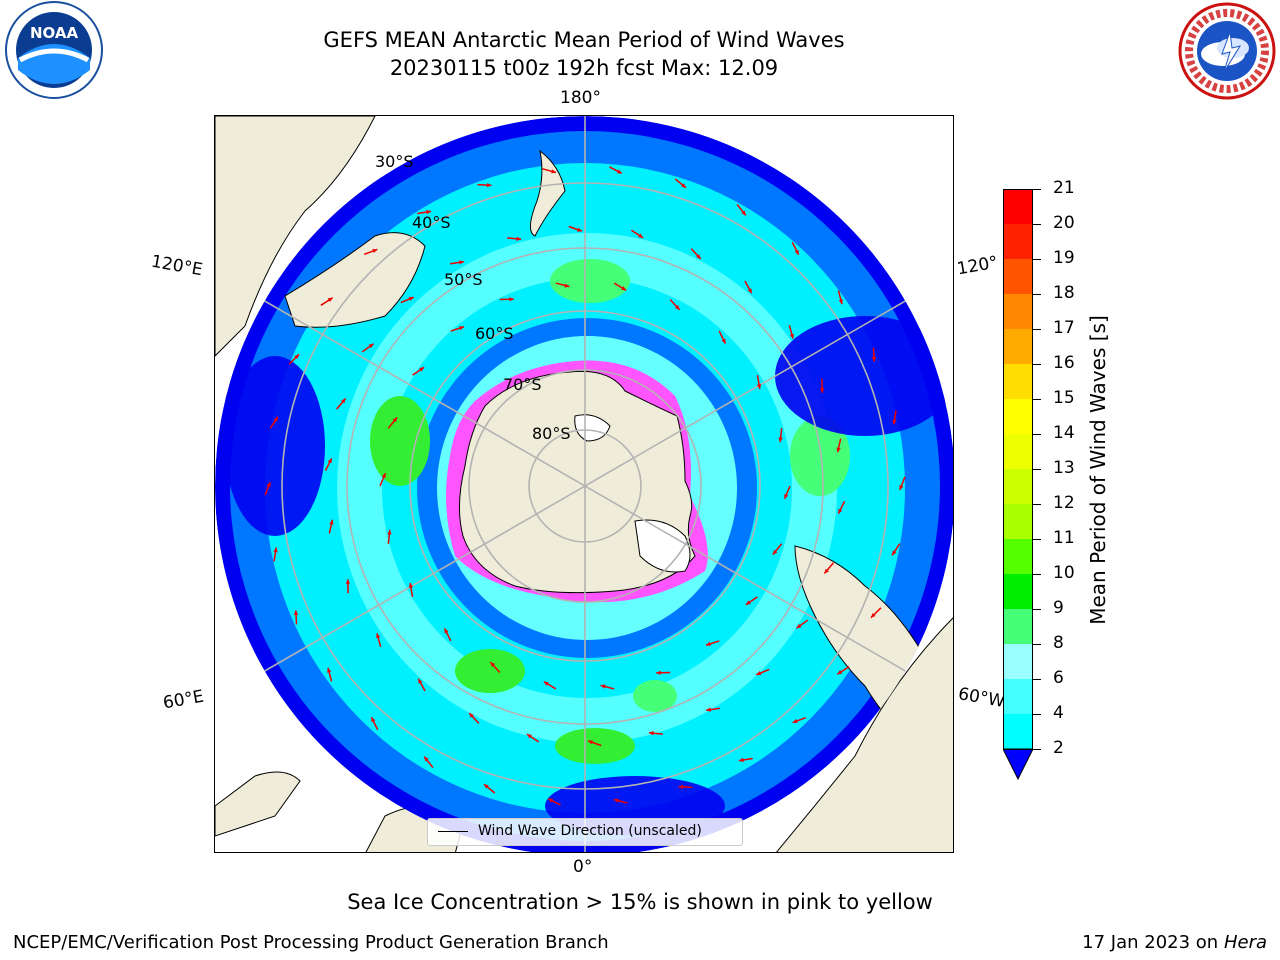  I want to click on lat-label-80s: 80°S, so click(551, 433).